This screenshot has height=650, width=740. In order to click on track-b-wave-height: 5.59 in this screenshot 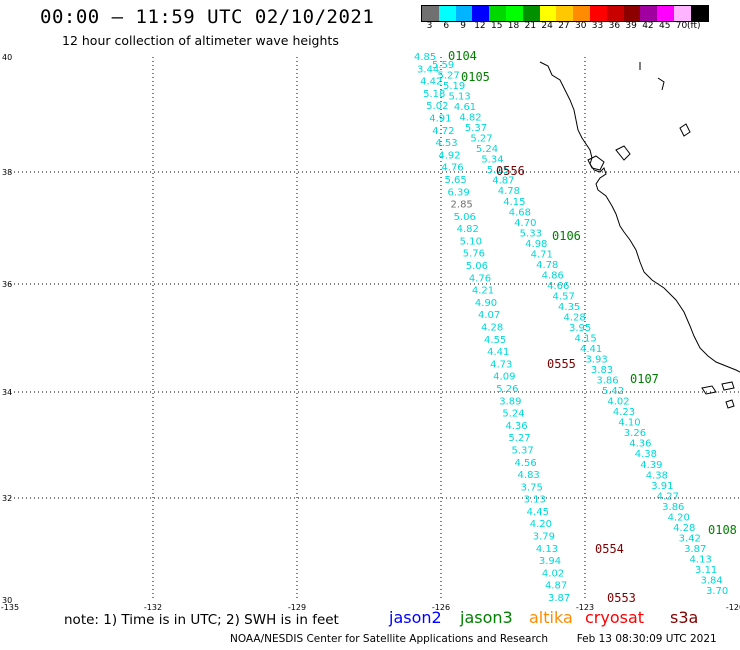, I will do `click(443, 65)`.